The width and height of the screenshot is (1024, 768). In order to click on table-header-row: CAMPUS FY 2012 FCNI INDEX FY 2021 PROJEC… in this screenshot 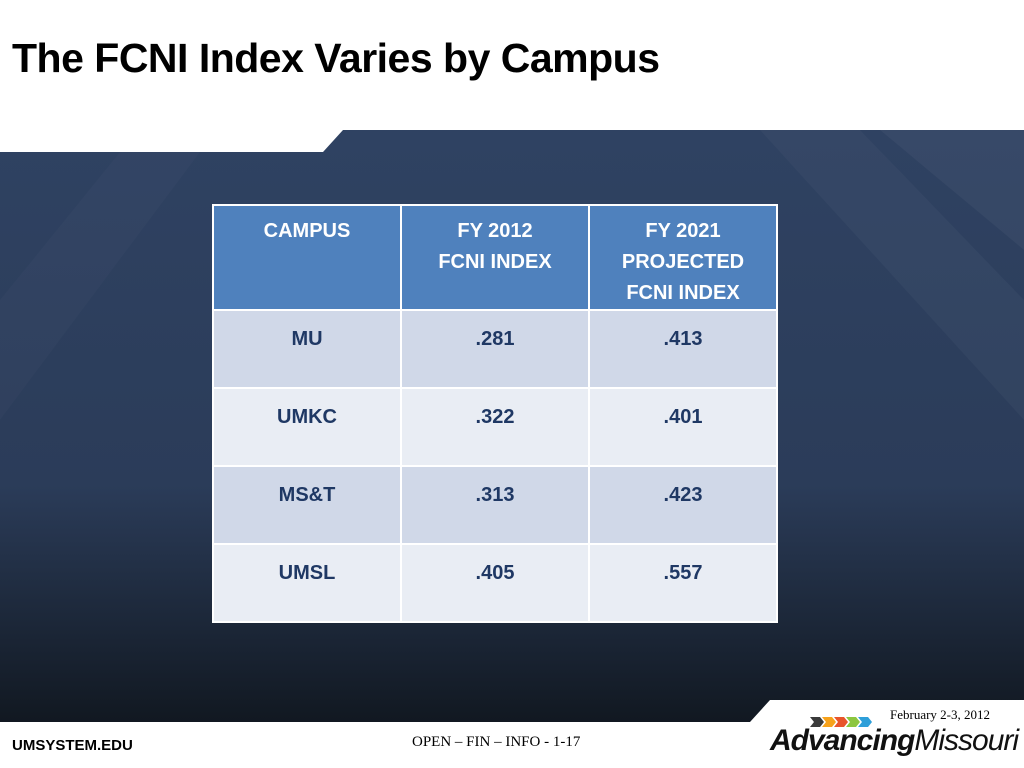, I will do `click(495, 257)`.